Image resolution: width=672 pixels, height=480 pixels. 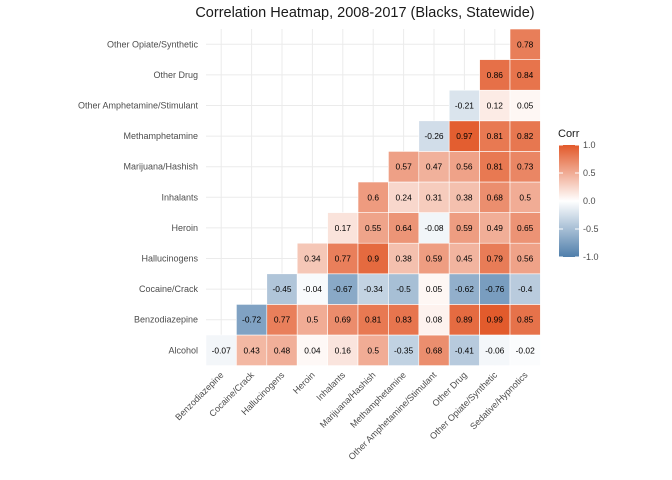 I want to click on y-tick-label: Heroin, so click(x=184, y=228).